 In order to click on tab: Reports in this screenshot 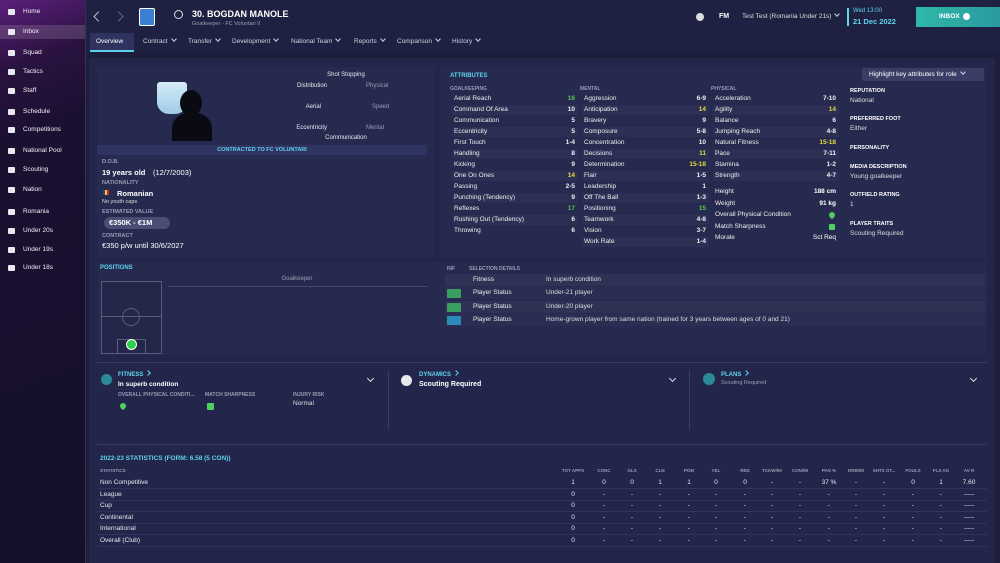, I will do `click(369, 42)`.